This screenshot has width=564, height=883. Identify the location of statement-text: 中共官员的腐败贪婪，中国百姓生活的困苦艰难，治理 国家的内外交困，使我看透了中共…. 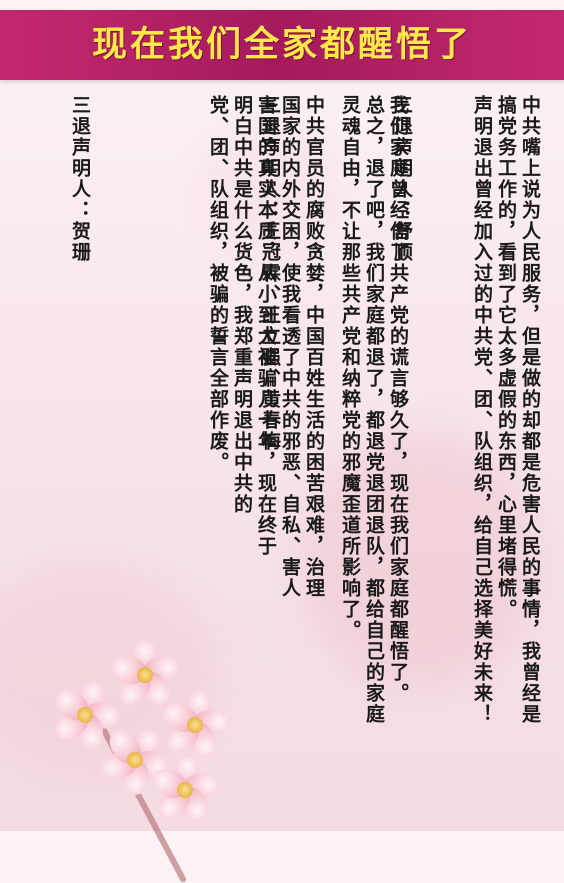
(266, 347).